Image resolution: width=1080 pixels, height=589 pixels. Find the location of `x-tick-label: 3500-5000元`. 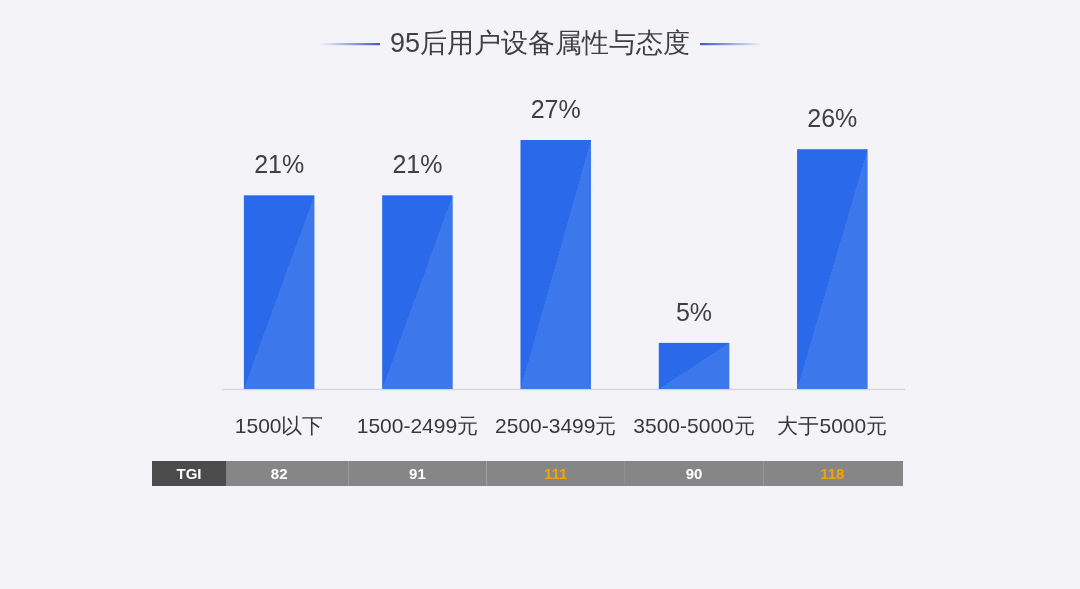

x-tick-label: 3500-5000元 is located at coordinates (694, 425).